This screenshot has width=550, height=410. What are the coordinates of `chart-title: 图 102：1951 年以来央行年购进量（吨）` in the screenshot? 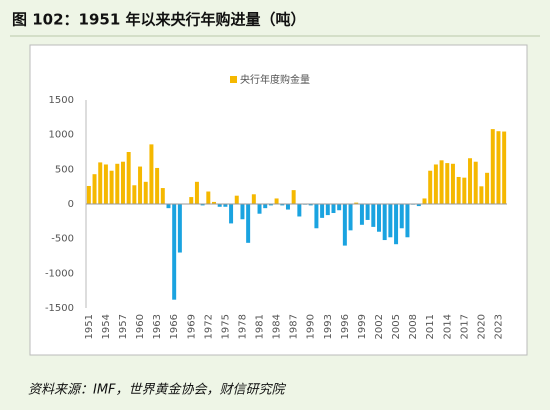 It's located at (159, 20).